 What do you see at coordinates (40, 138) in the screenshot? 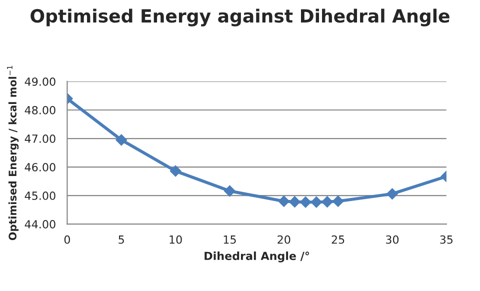
I see `y-tick-label: 47.00` at bounding box center [40, 138].